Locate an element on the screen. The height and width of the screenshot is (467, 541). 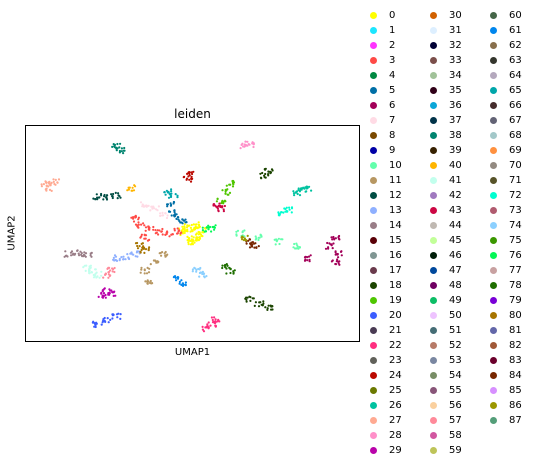
legend-item: 66 is located at coordinates (506, 105).